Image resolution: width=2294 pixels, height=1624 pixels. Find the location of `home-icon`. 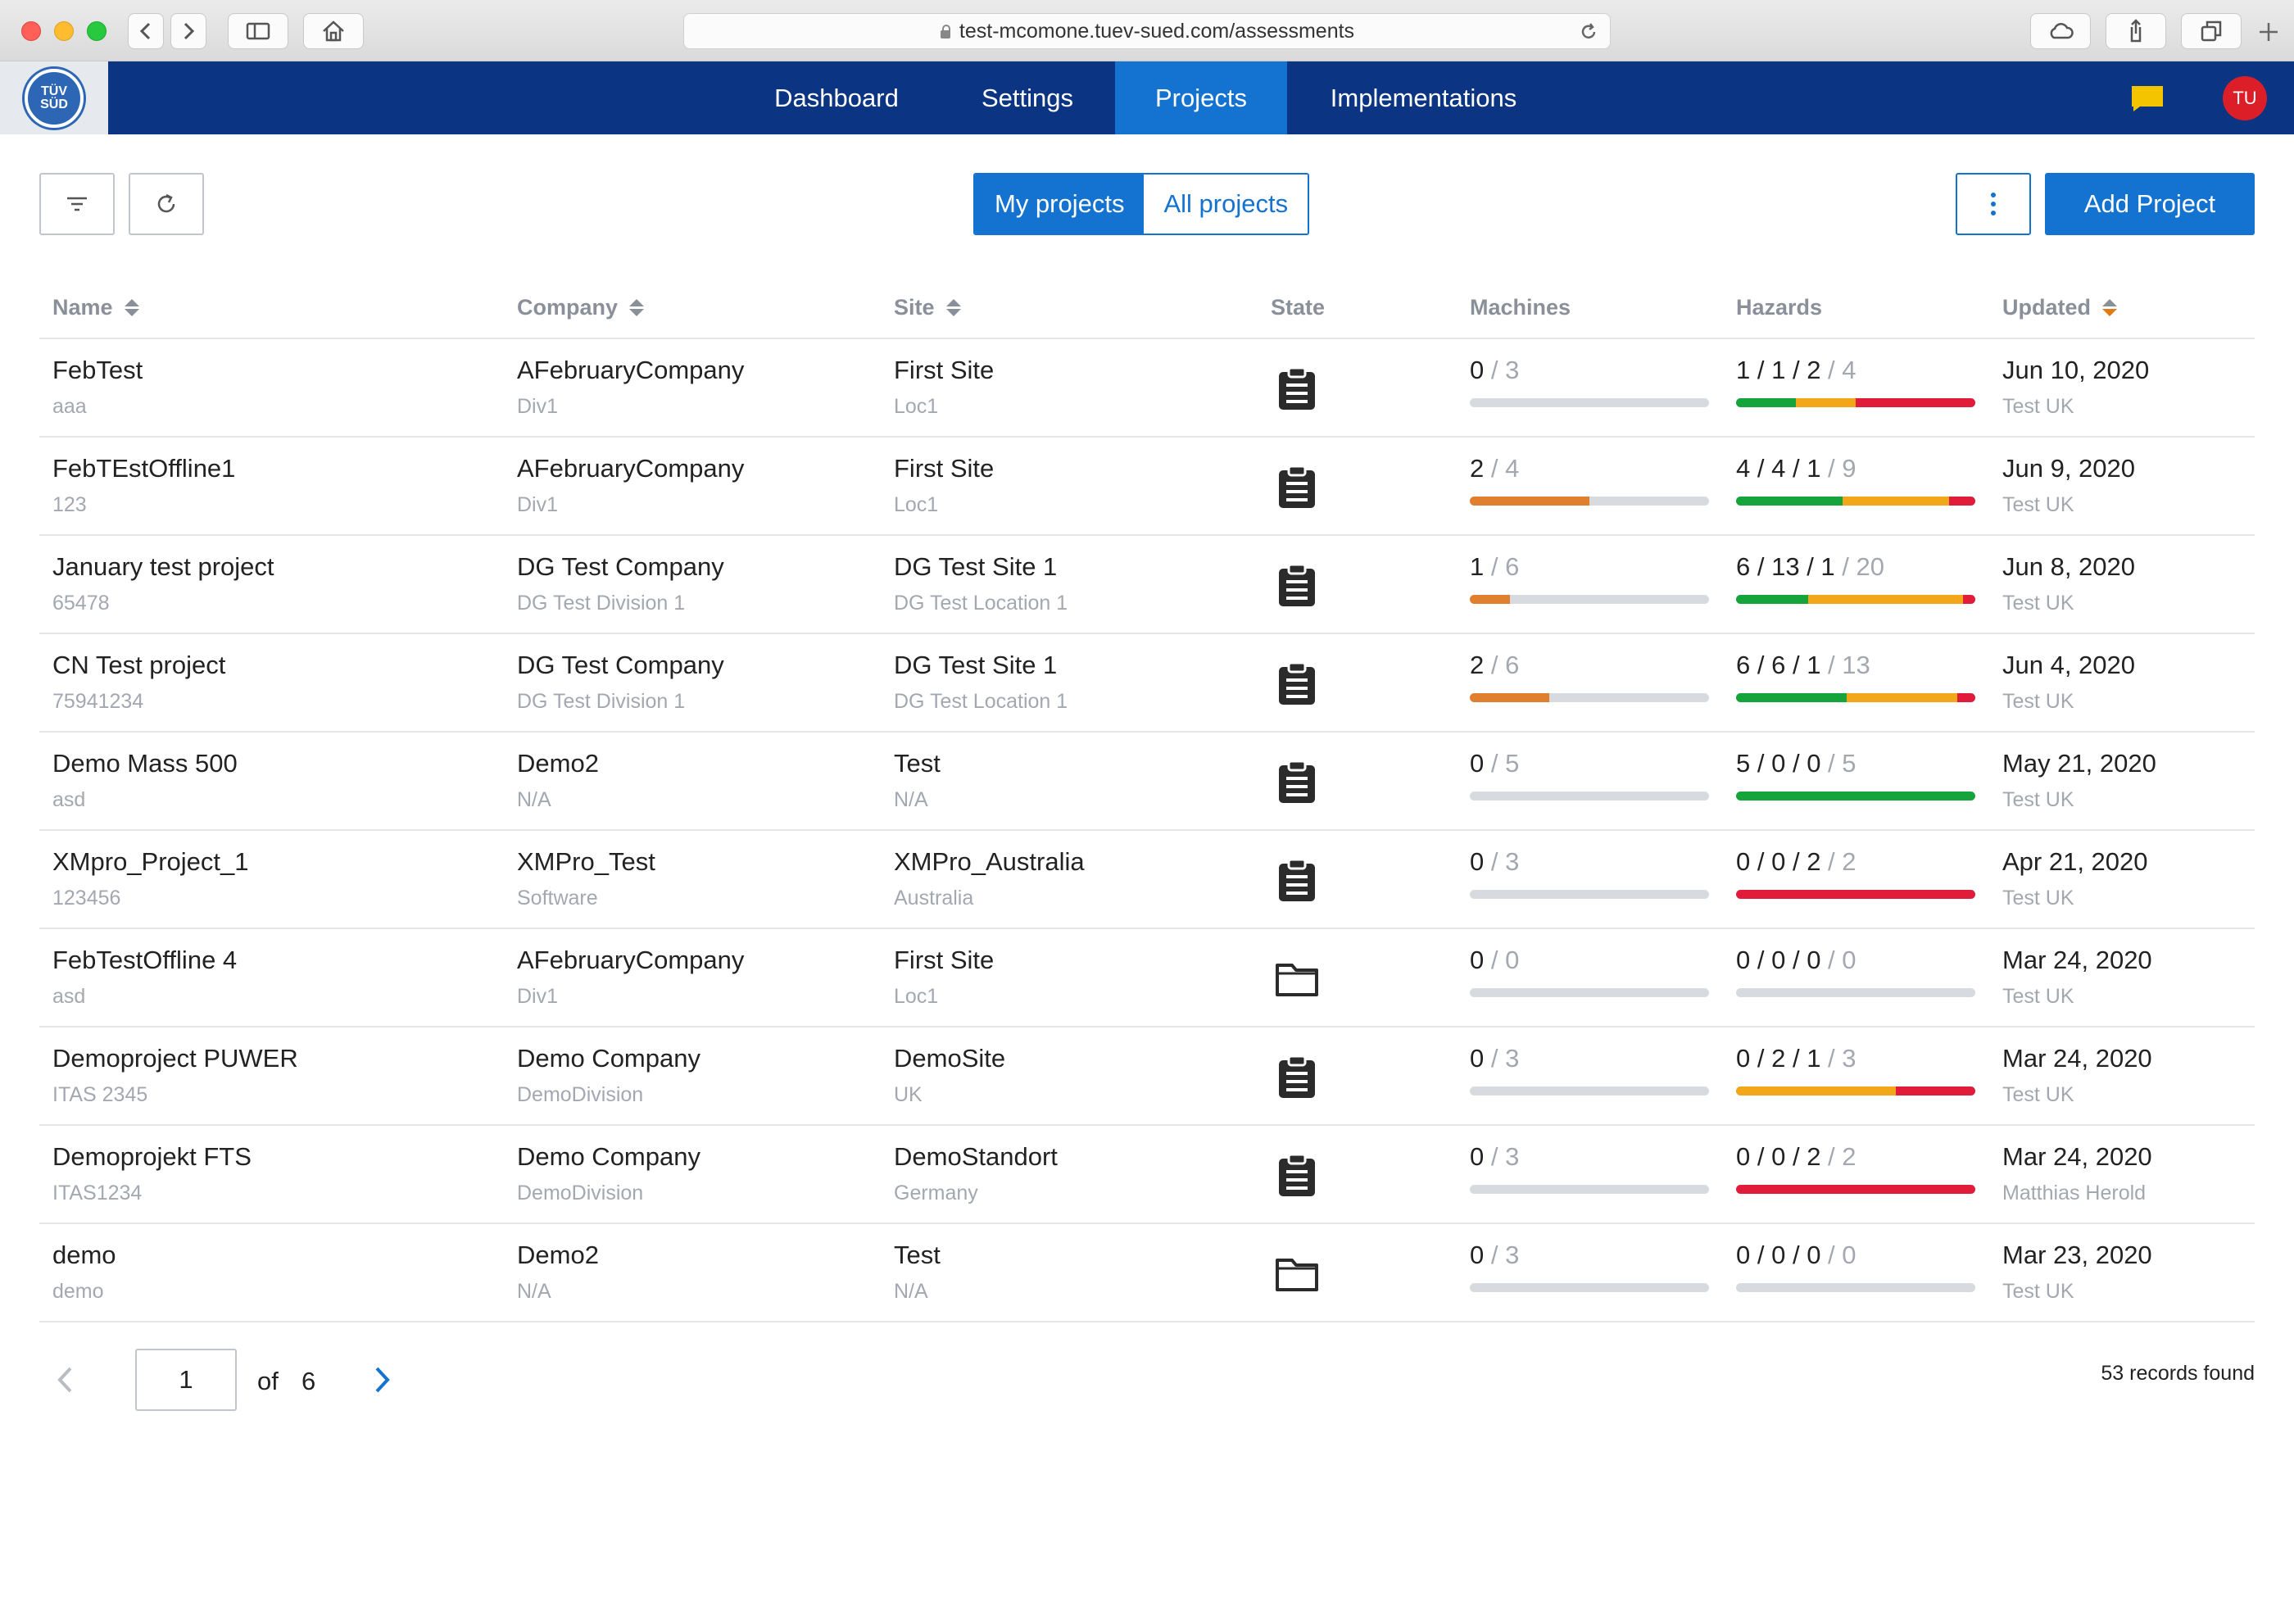

home-icon is located at coordinates (333, 31).